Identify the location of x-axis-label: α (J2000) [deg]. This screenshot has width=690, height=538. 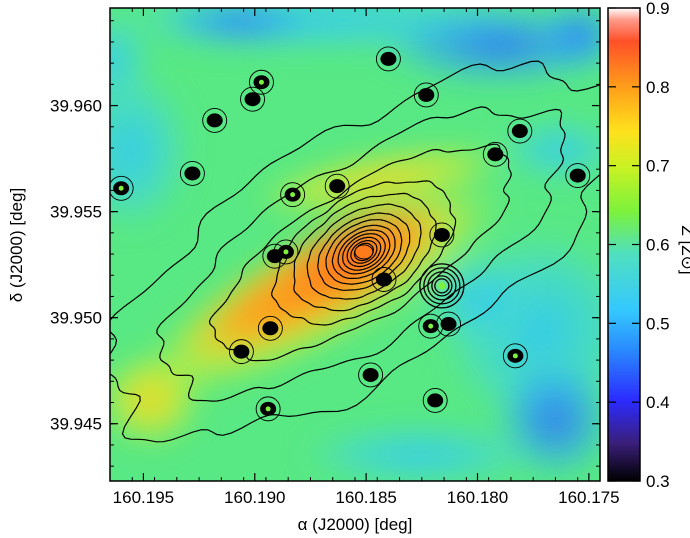
(355, 524).